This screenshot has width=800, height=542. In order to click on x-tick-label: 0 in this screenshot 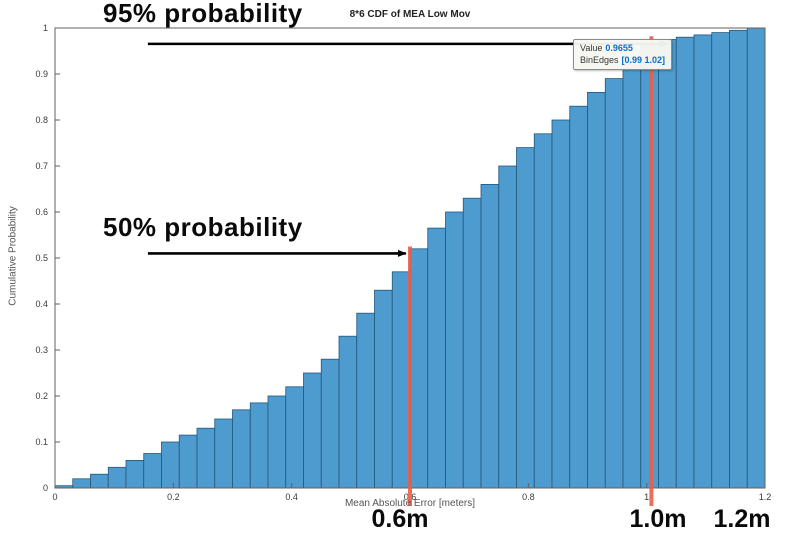, I will do `click(54, 497)`.